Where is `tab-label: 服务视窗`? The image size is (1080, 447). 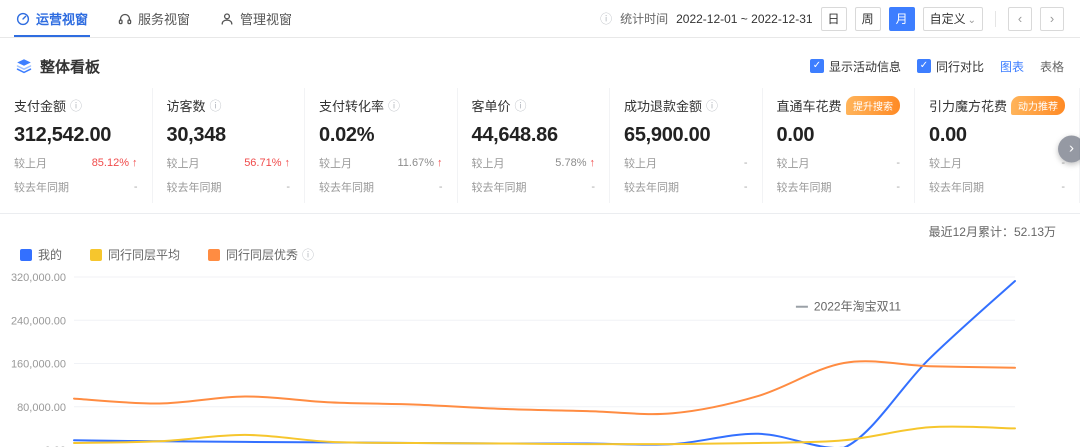
tab-label: 服务视窗 is located at coordinates (164, 19).